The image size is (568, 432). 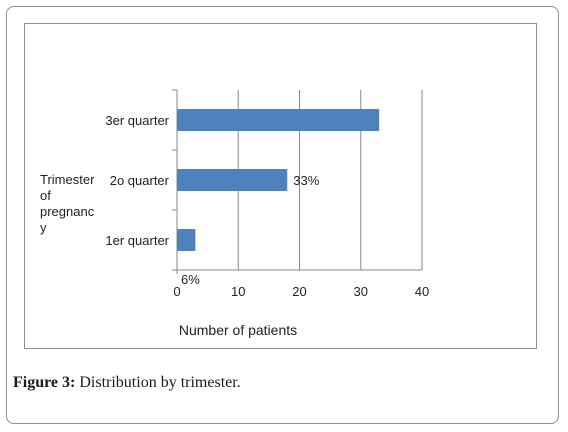 What do you see at coordinates (306, 180) in the screenshot?
I see `data-label: 33%` at bounding box center [306, 180].